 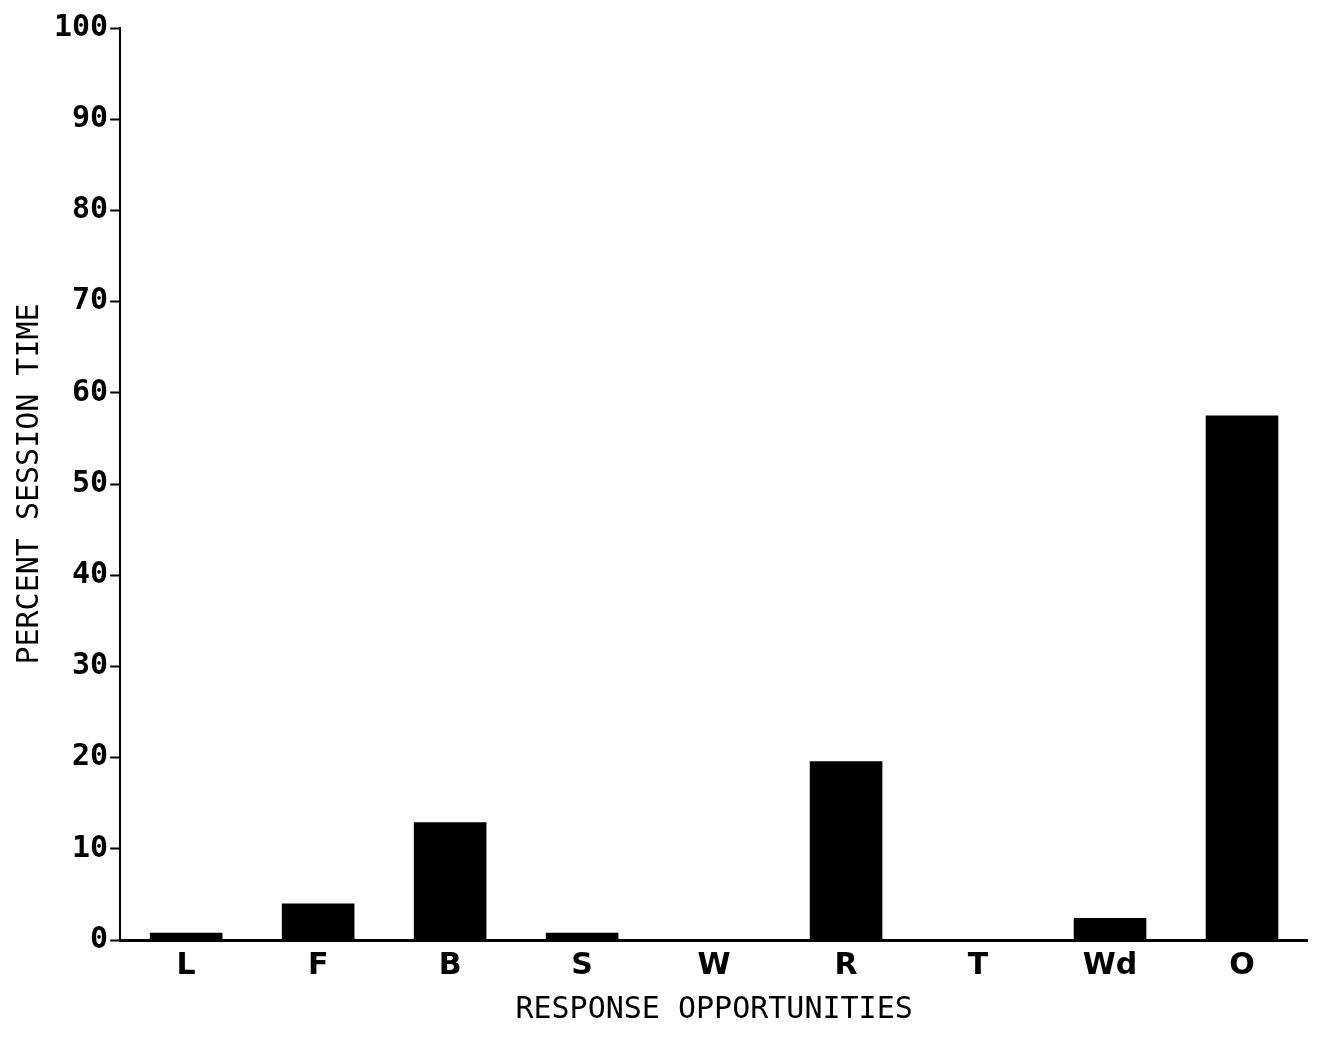 I want to click on y-tick-label: 30, so click(x=90, y=664).